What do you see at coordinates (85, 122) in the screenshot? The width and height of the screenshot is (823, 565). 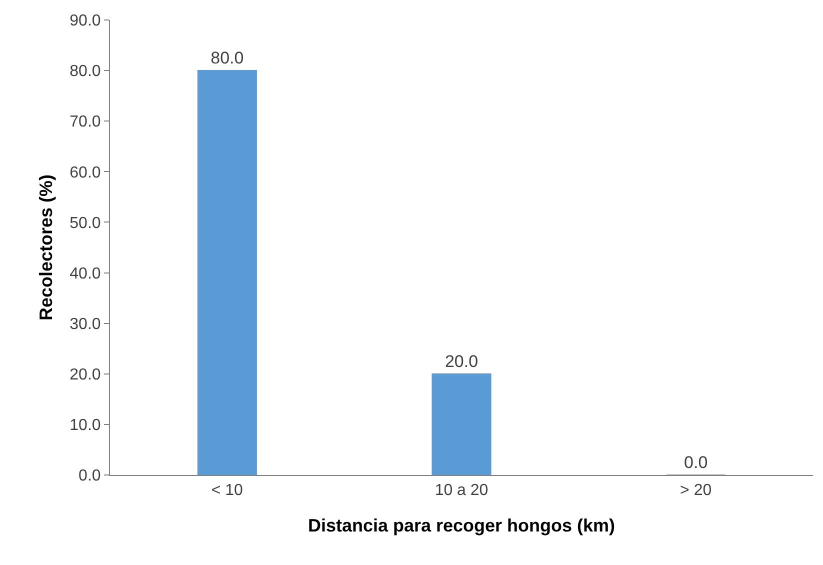 I see `y-tick-label: 70.0` at bounding box center [85, 122].